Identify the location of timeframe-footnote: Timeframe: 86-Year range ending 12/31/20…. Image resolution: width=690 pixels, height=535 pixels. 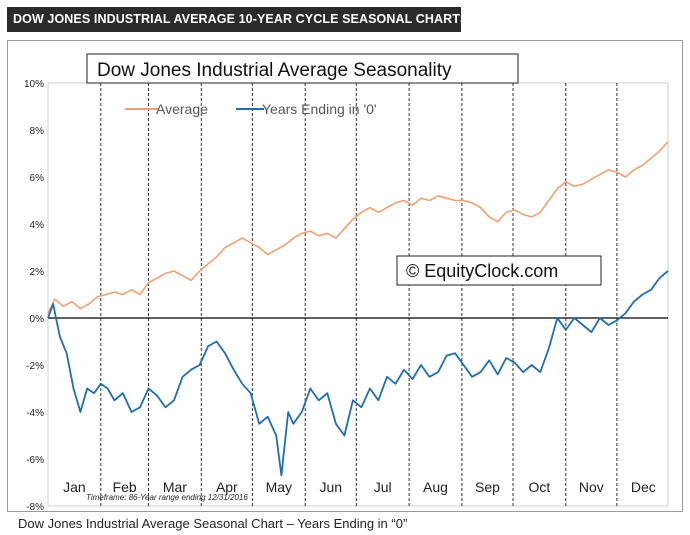
(167, 497).